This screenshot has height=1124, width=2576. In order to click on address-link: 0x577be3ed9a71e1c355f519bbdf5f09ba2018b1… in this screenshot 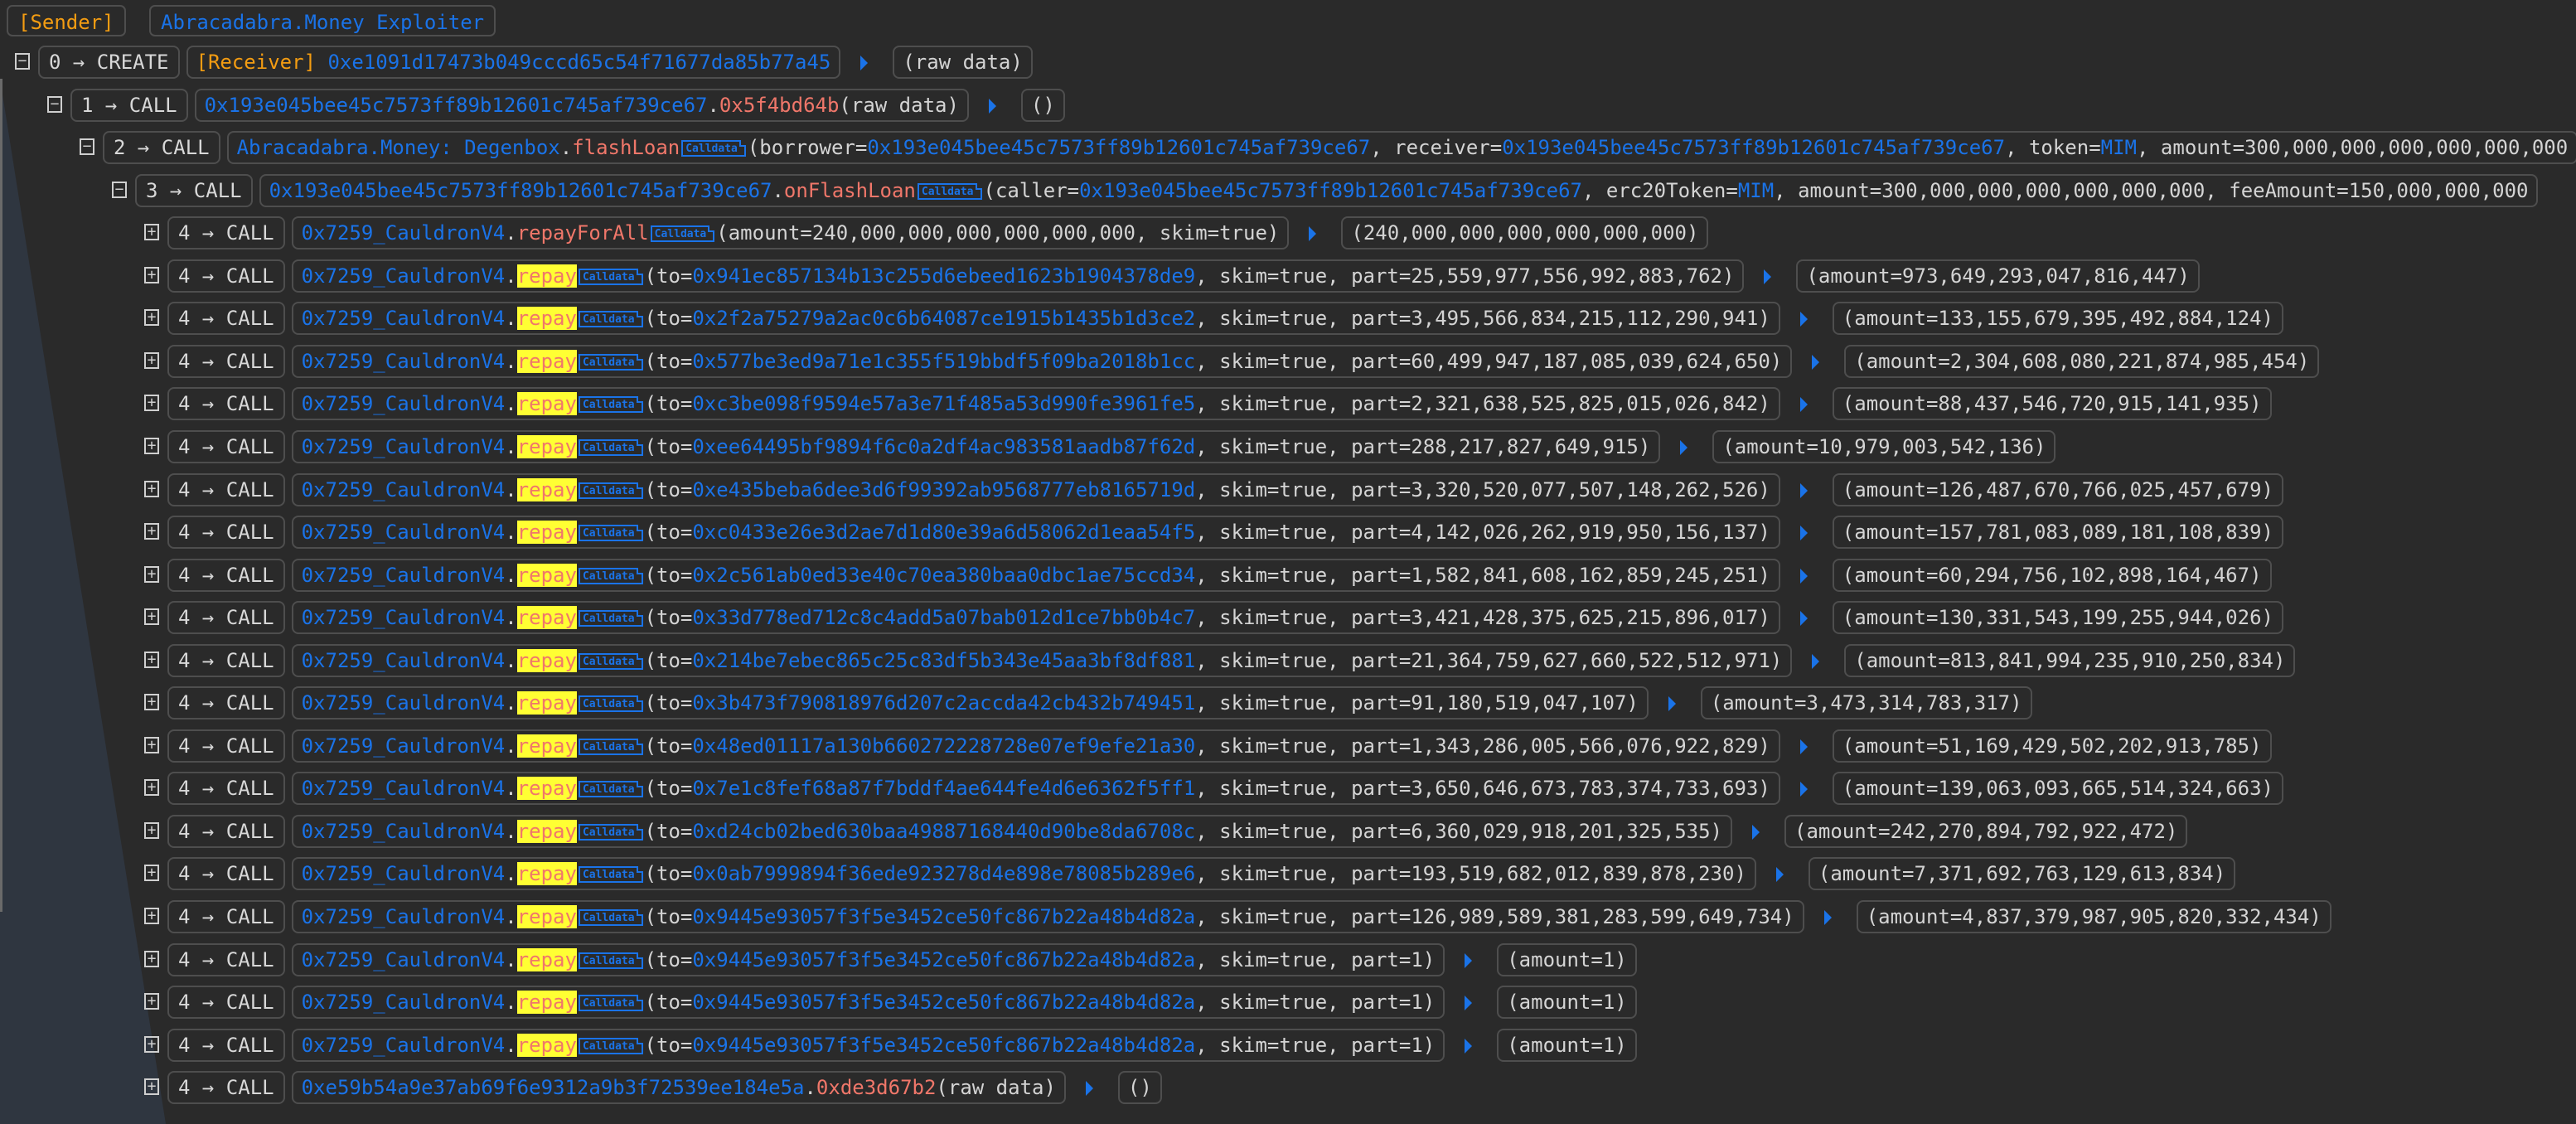, I will do `click(944, 361)`.